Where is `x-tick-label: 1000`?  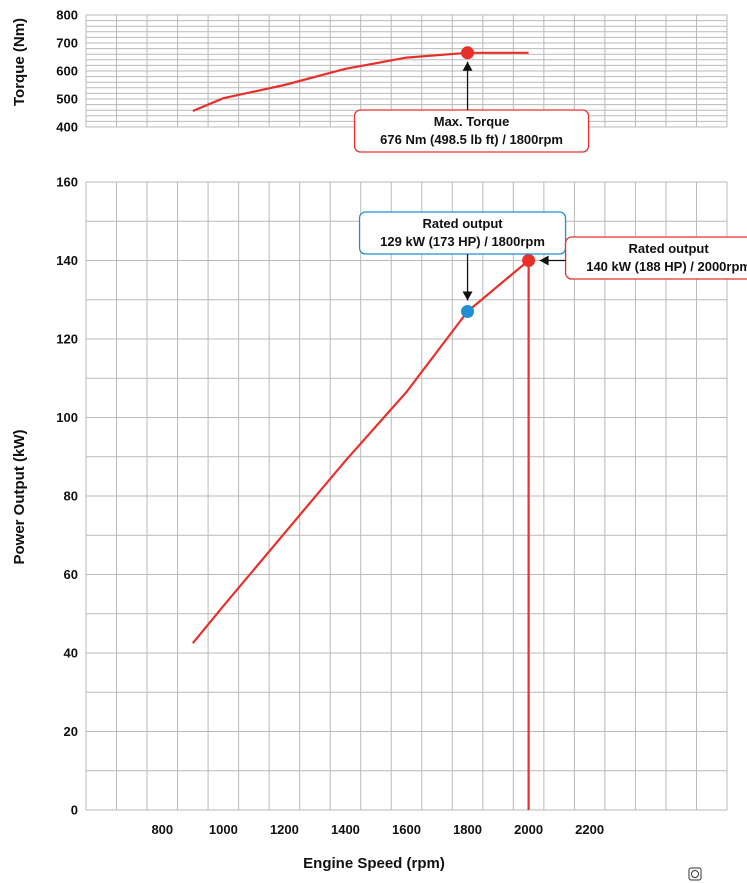 x-tick-label: 1000 is located at coordinates (223, 829).